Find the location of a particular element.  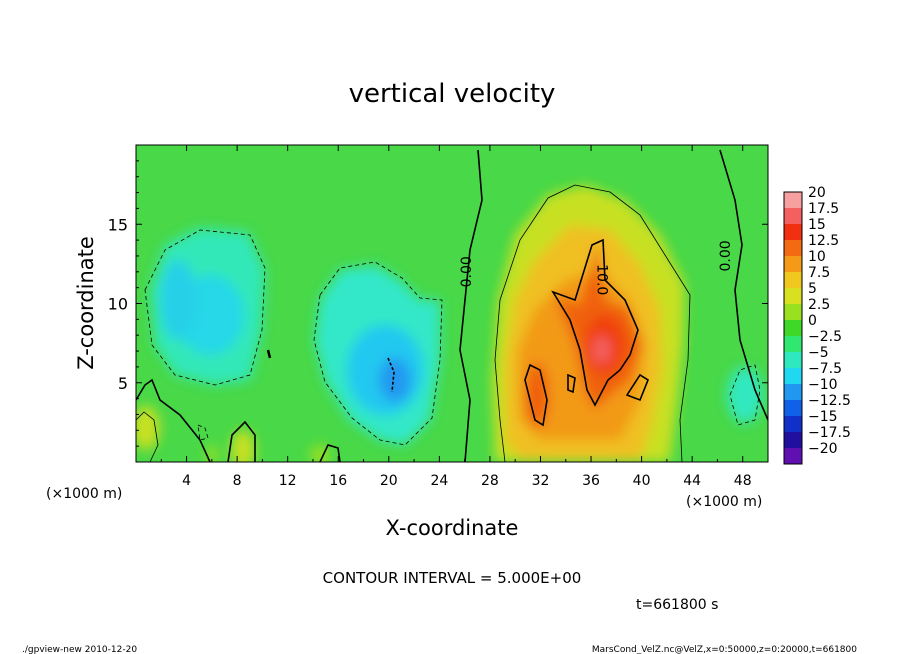

x-unit-left: (×1000 m) is located at coordinates (84, 494).